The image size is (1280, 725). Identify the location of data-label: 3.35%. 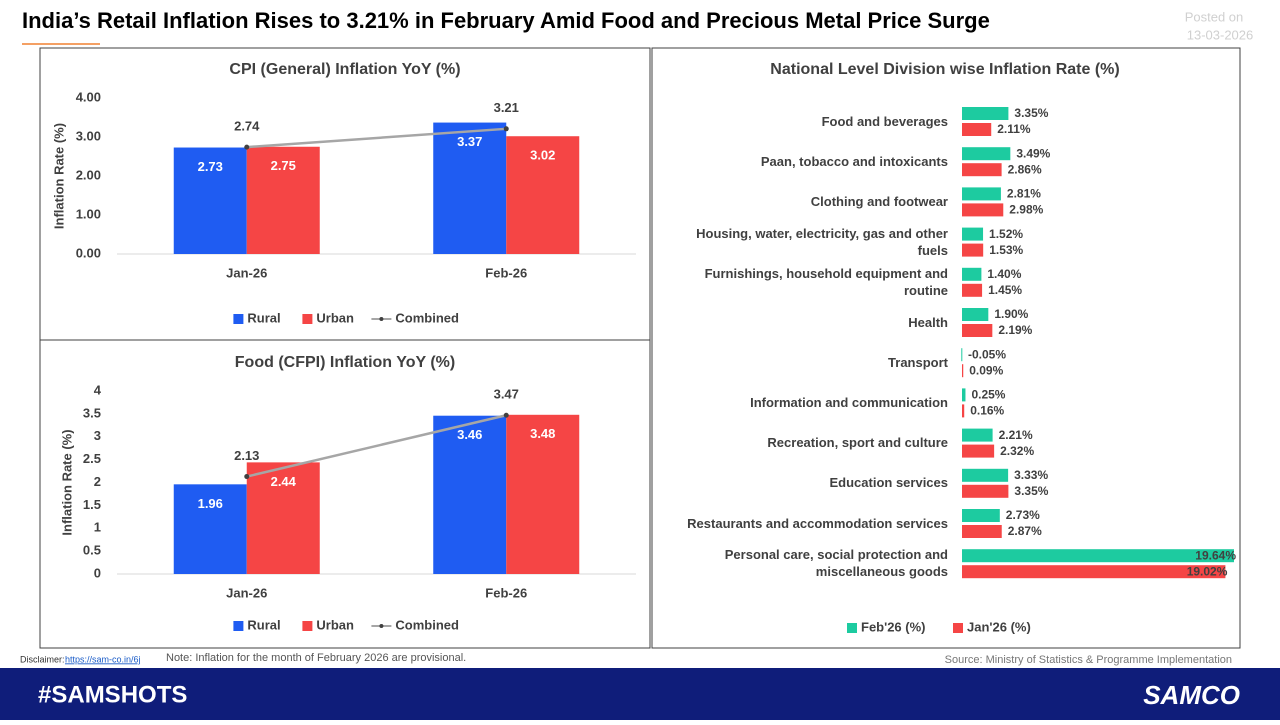
(1031, 113).